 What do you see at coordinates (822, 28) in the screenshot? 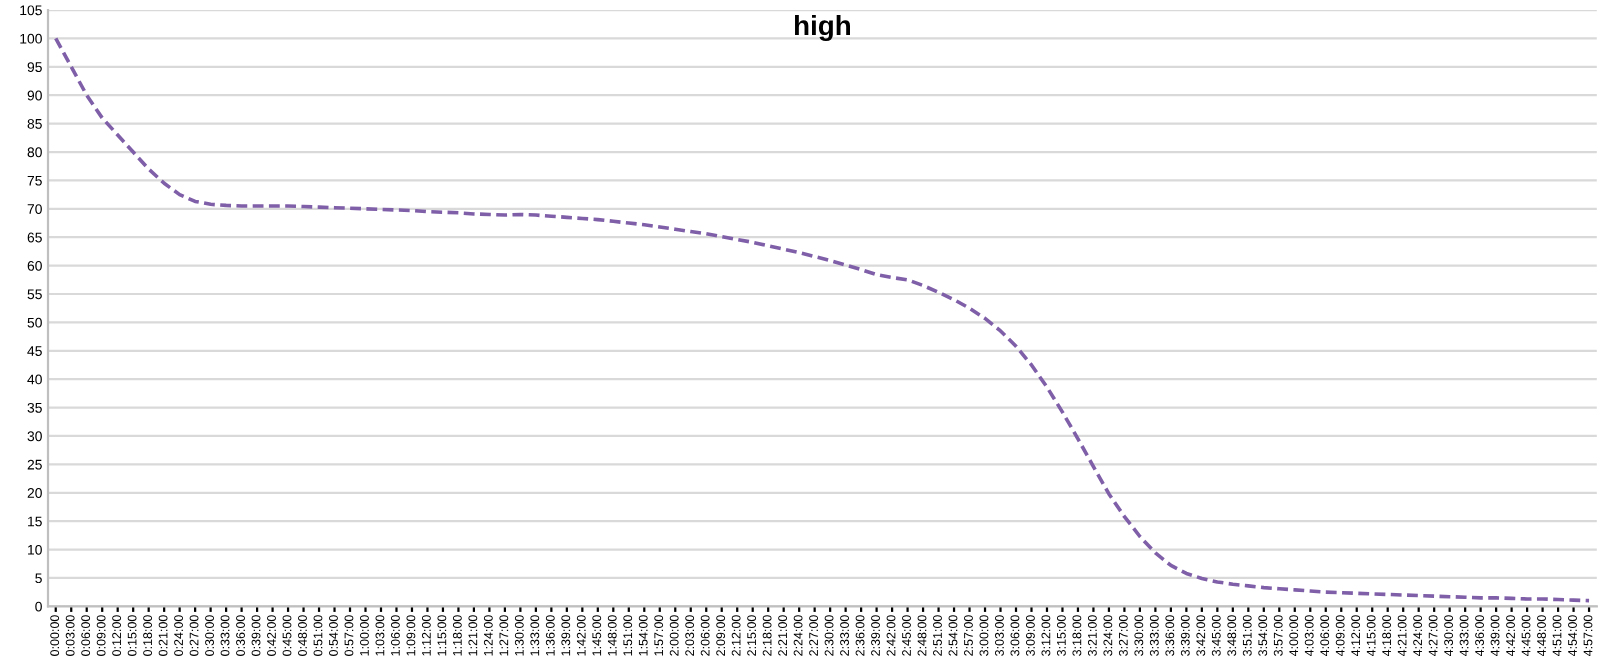
I see `chart-title: high` at bounding box center [822, 28].